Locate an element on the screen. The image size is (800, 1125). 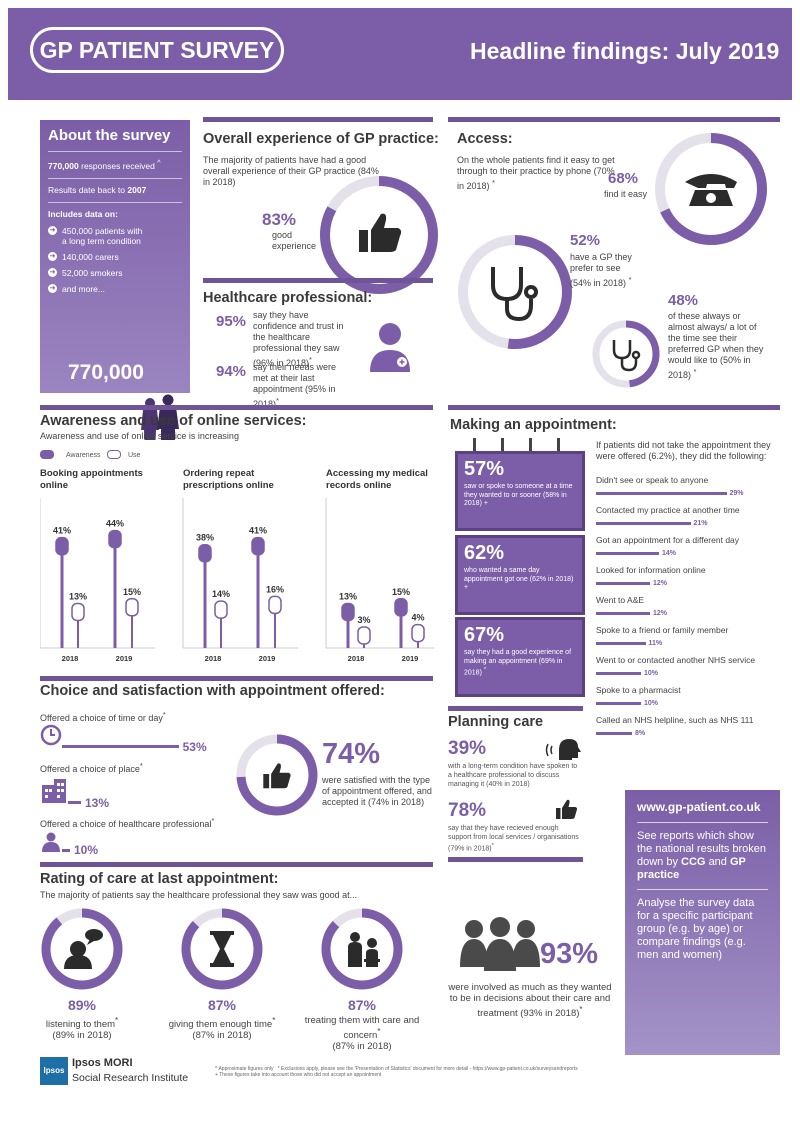
speech-person-icon is located at coordinates (83, 949).